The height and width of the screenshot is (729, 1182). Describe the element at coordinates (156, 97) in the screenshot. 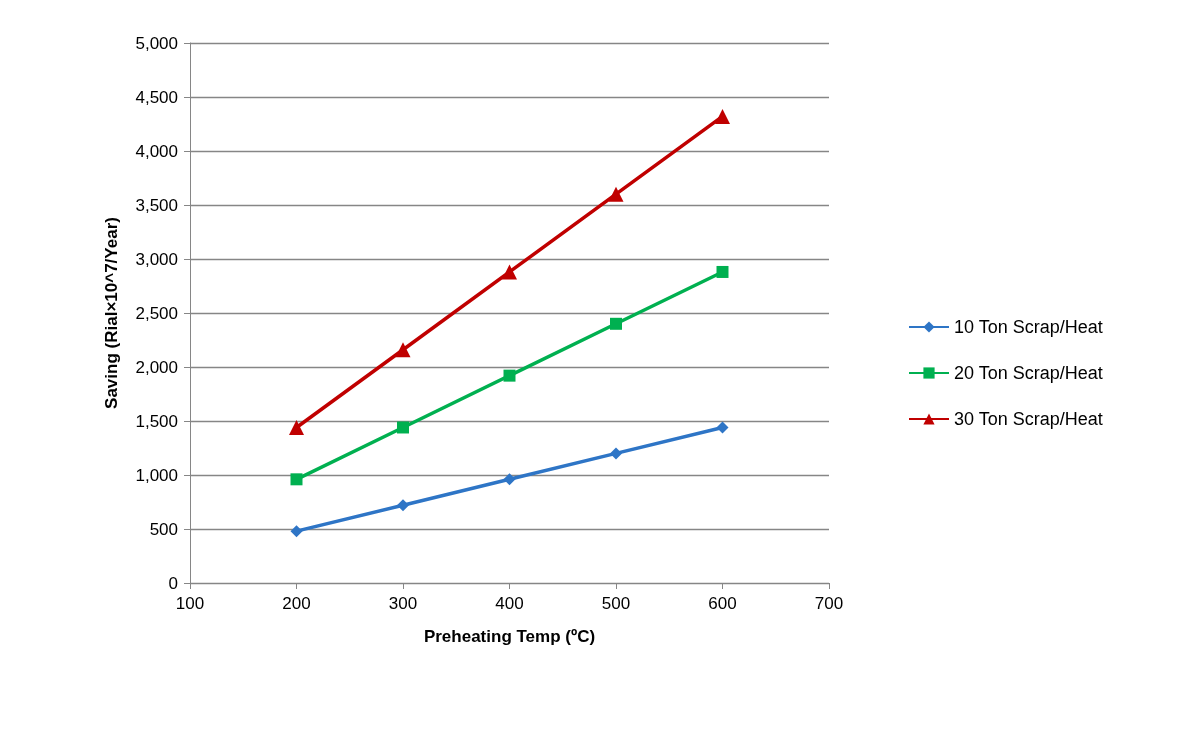

I see `y-tick-label: 4,500` at that location.